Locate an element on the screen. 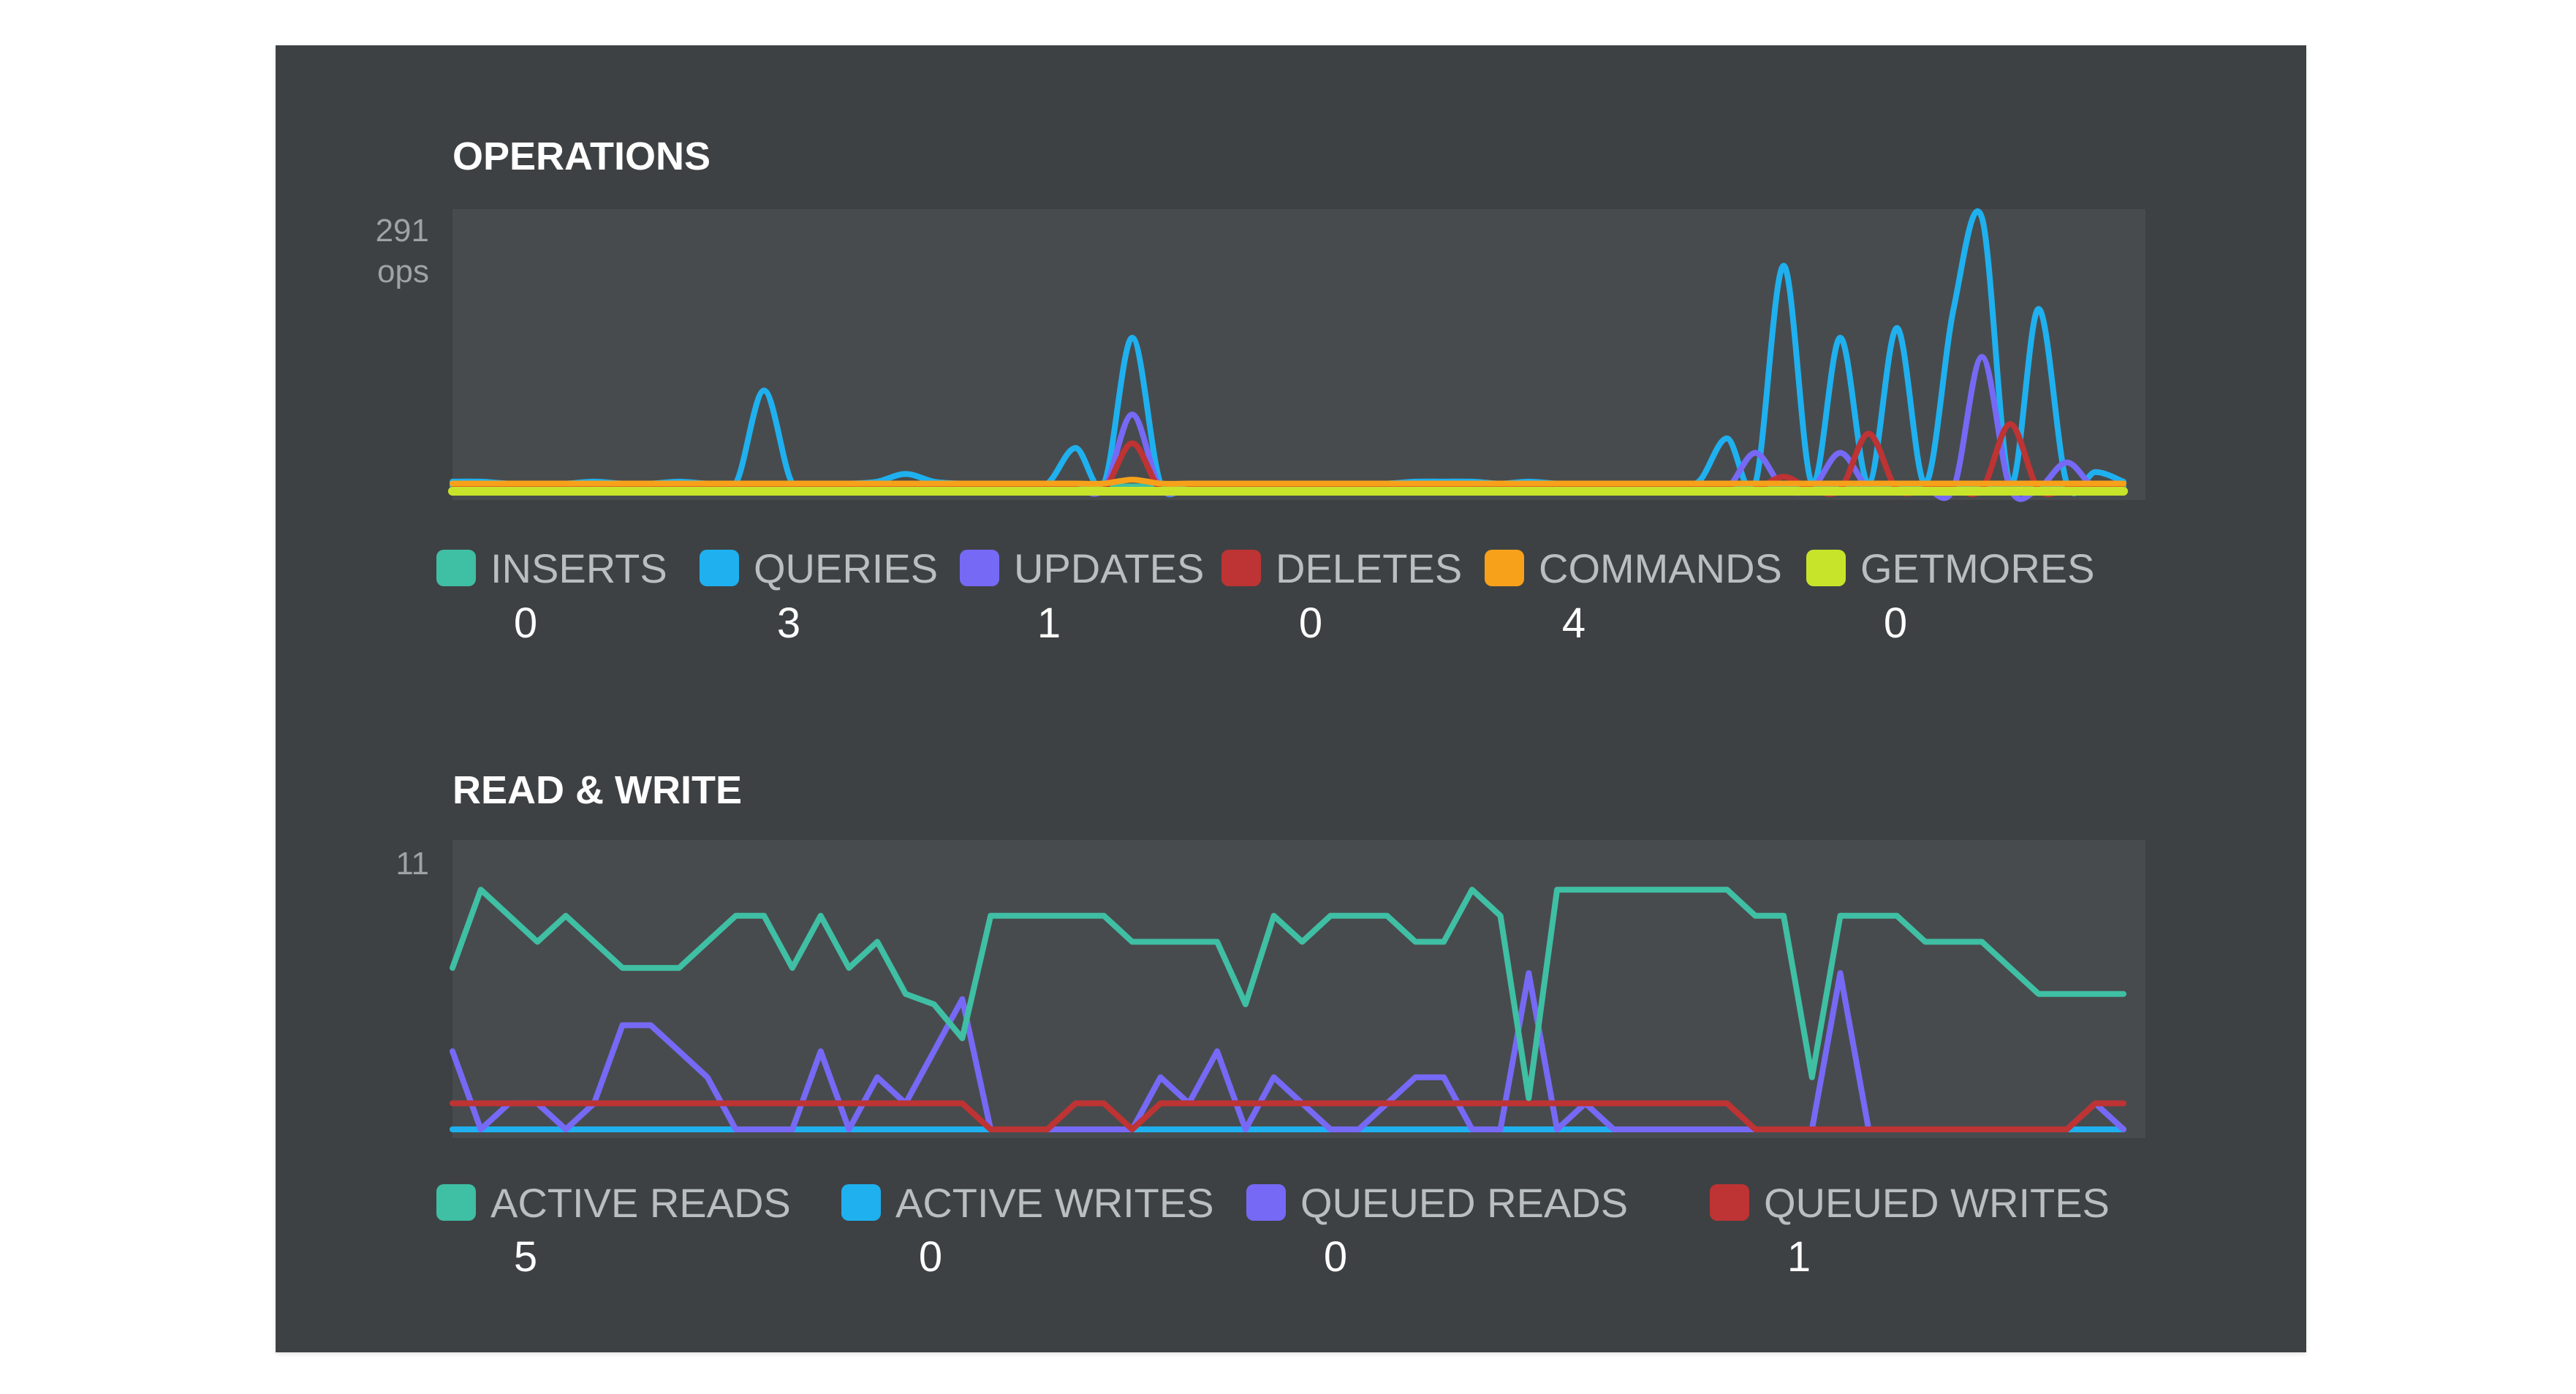 The image size is (2576, 1394). chart0-legend-value-getmores: 0 is located at coordinates (1895, 623).